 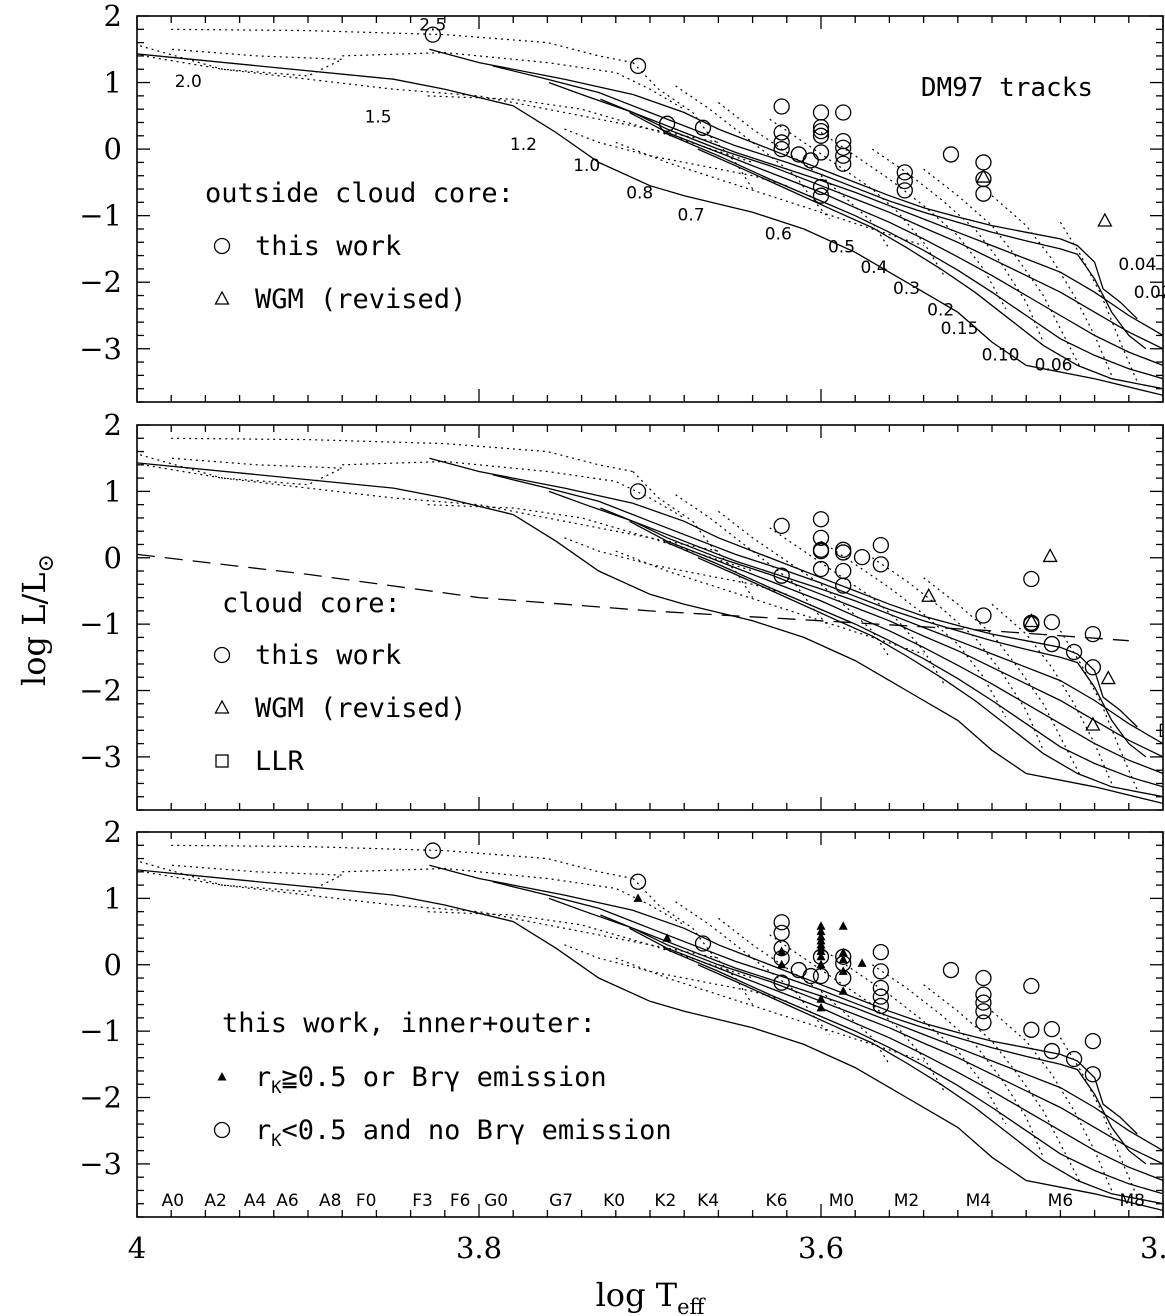 What do you see at coordinates (311, 603) in the screenshot?
I see `legend-heading: cloud core:` at bounding box center [311, 603].